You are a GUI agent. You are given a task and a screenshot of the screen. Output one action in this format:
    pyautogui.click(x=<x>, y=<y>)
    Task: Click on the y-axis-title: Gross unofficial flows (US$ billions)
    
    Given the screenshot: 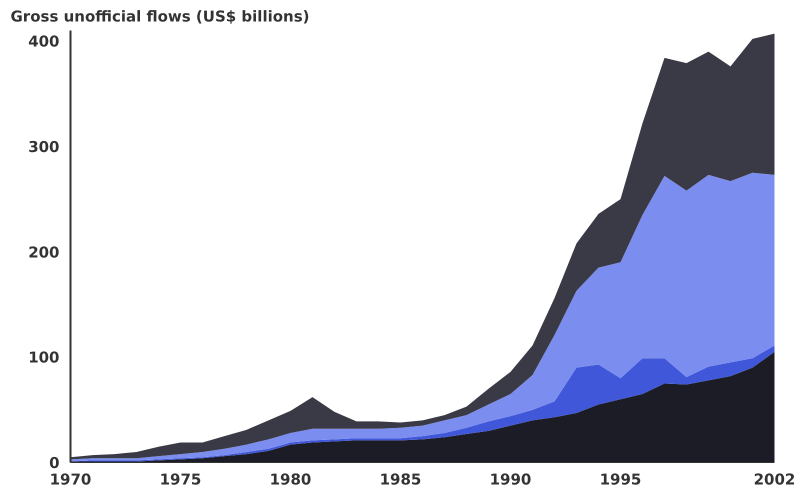 What is the action you would take?
    pyautogui.click(x=160, y=17)
    